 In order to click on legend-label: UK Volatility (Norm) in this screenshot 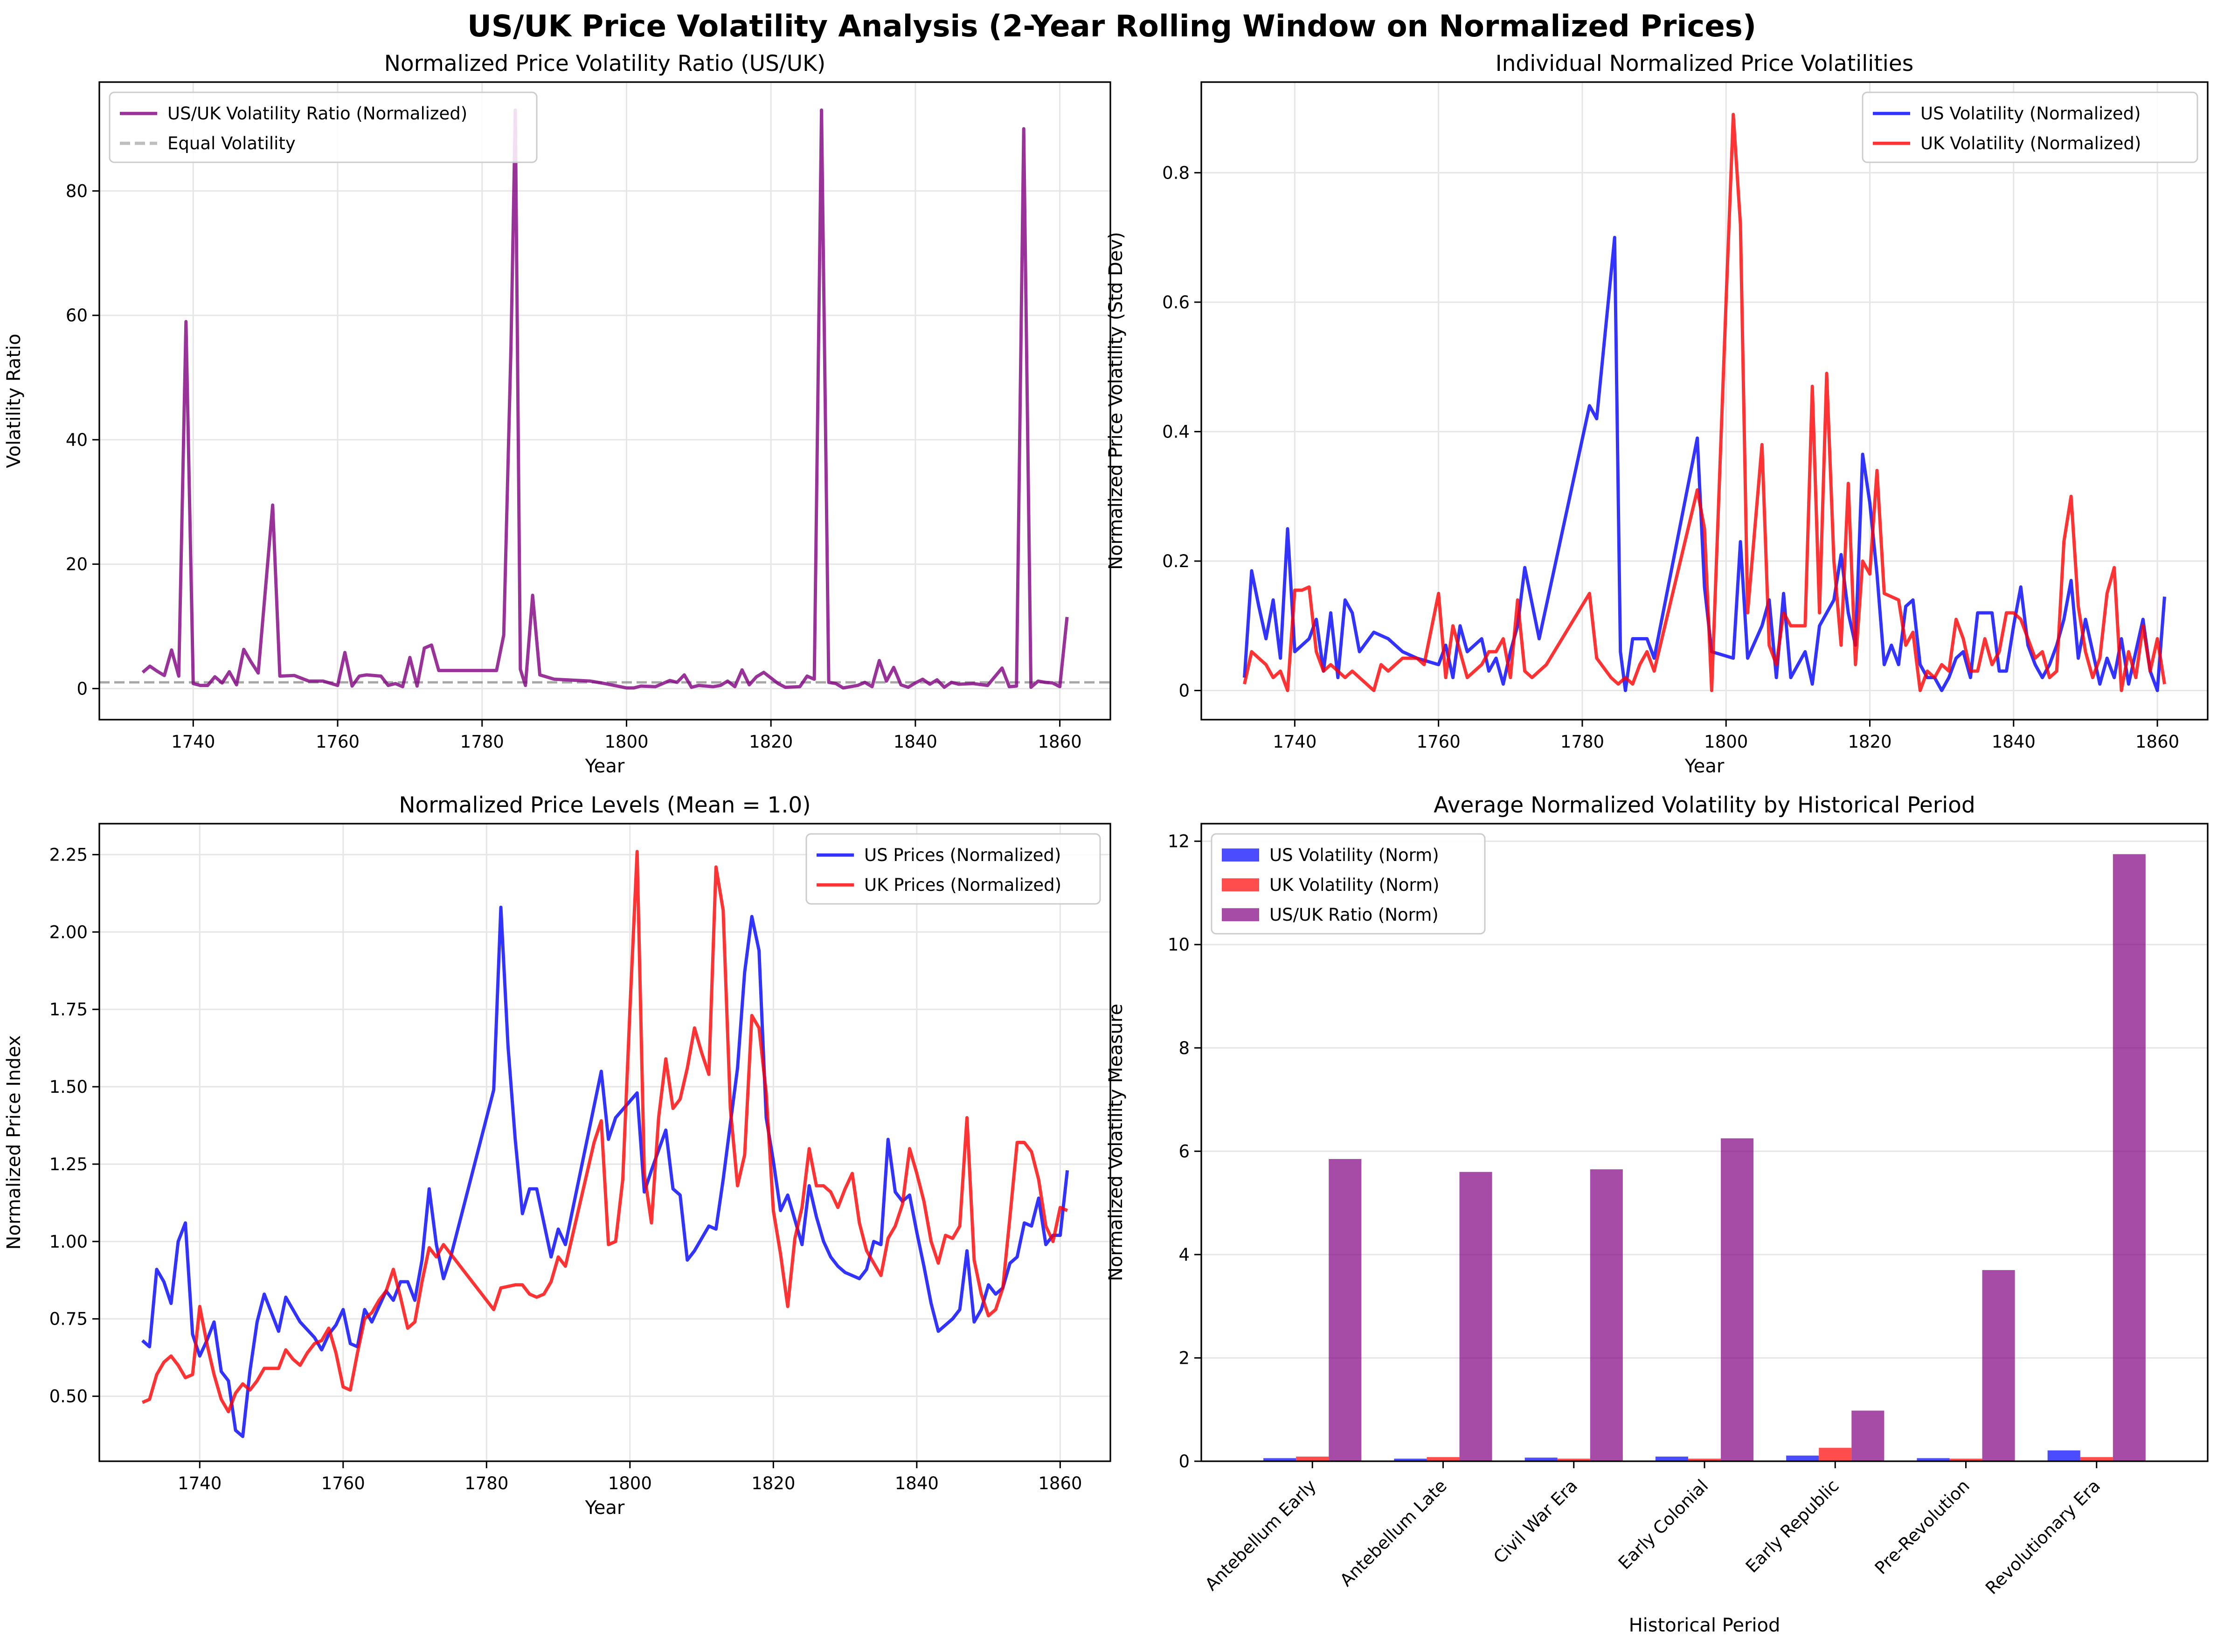, I will do `click(1354, 885)`.